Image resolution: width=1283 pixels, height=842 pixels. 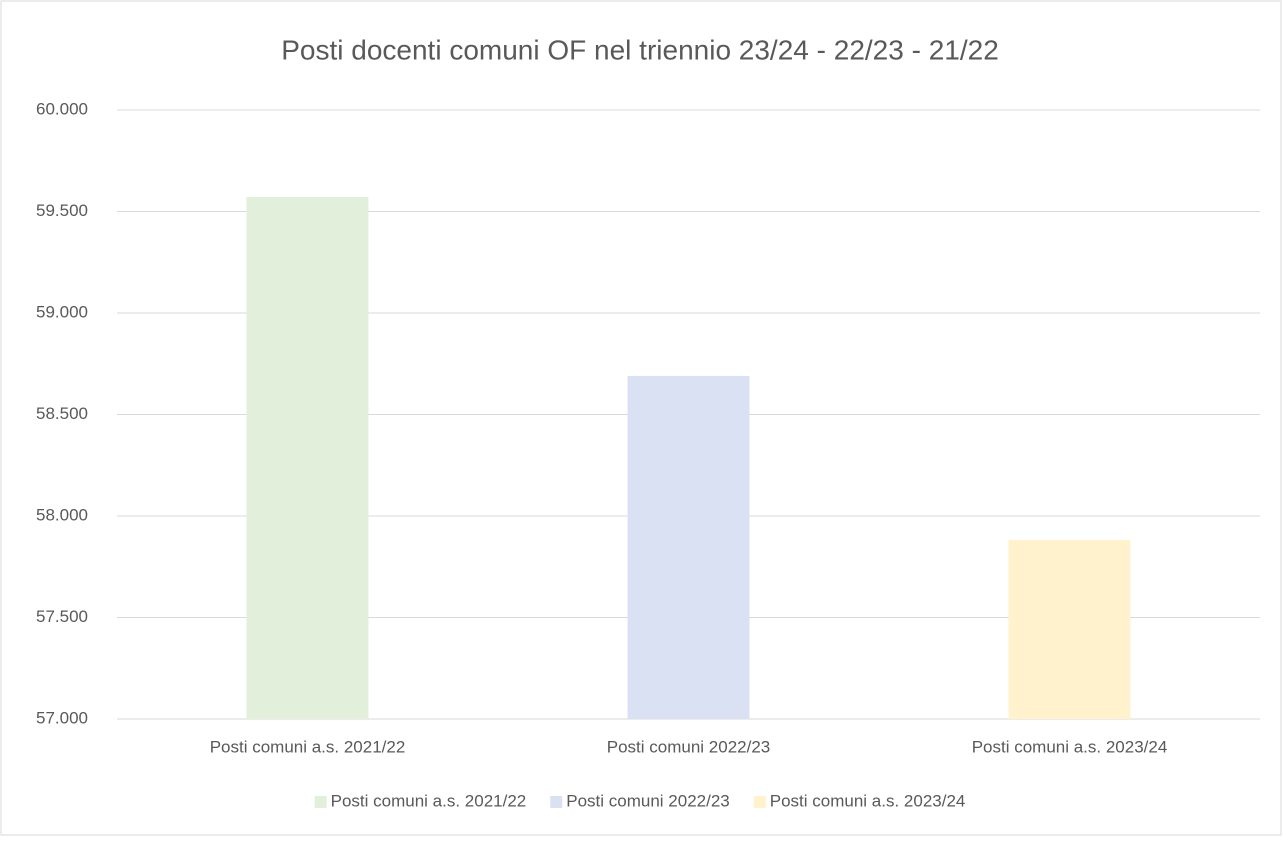 What do you see at coordinates (62, 616) in the screenshot?
I see `y-tick-label: 57.500` at bounding box center [62, 616].